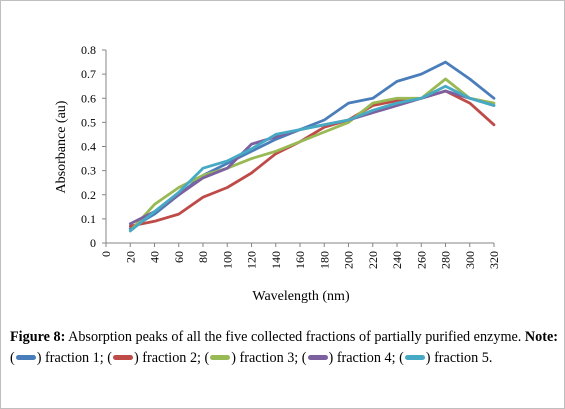  I want to click on x-tick-label: 200, so click(349, 260).